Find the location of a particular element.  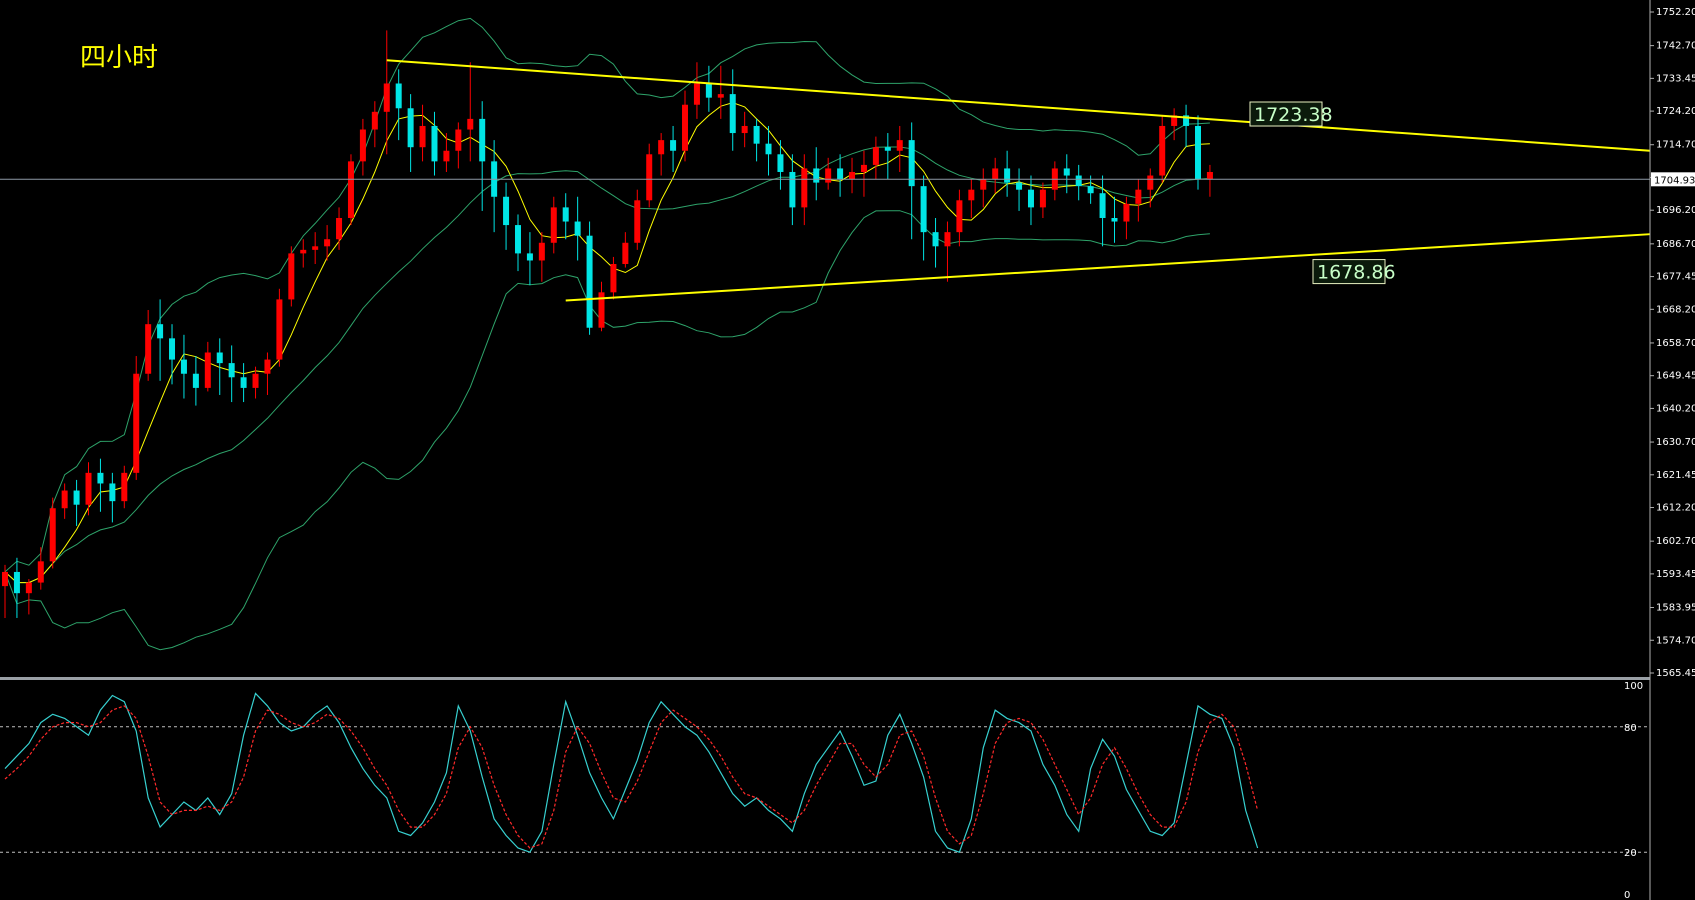

resistance-trendline is located at coordinates (1018, 105).